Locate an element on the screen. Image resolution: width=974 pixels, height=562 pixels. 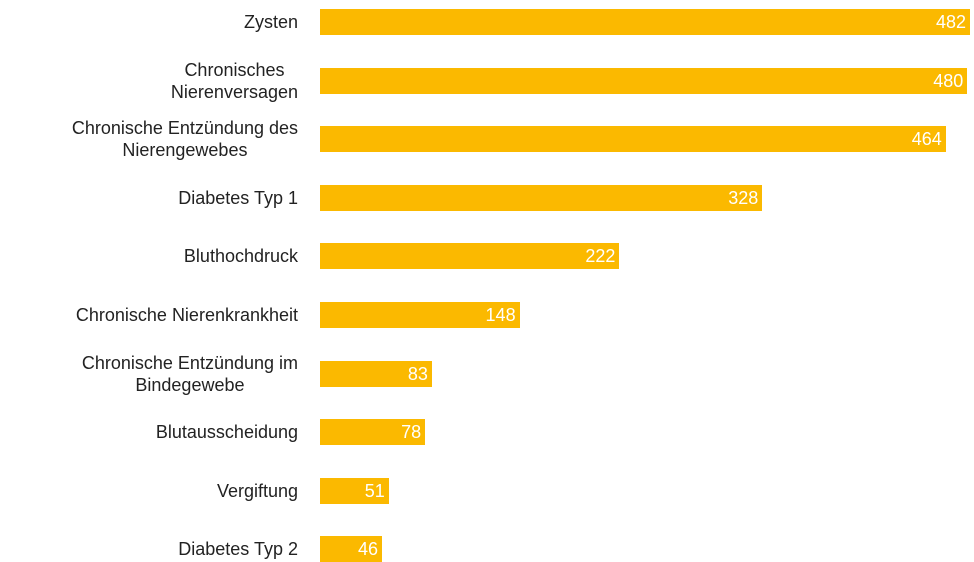
category-label: Zysten is located at coordinates (270, 22).